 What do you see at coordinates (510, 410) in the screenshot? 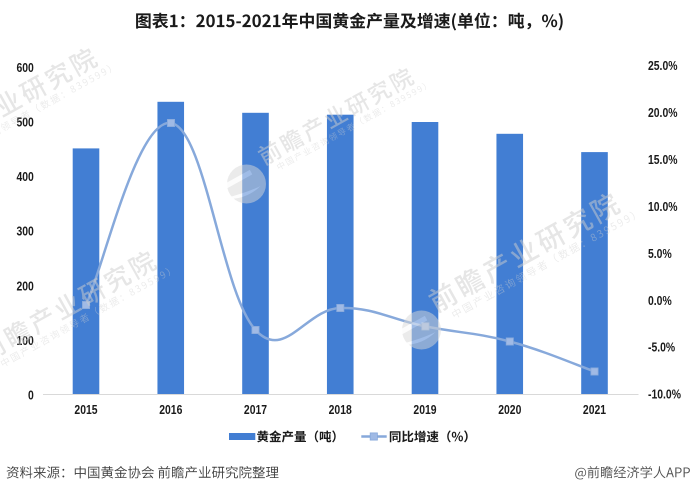
I see `svg-text: 2020` at bounding box center [510, 410].